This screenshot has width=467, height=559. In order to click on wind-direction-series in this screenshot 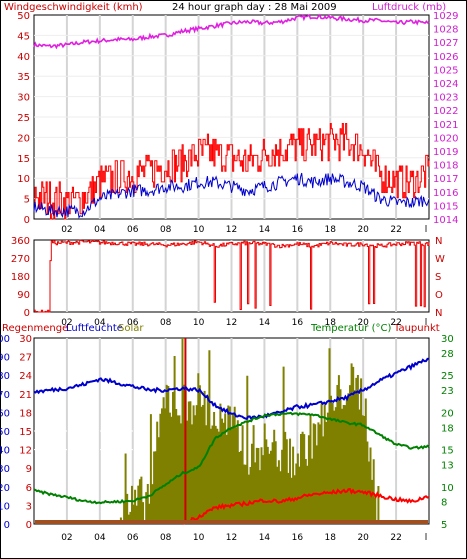, I will do `click(232, 276)`.